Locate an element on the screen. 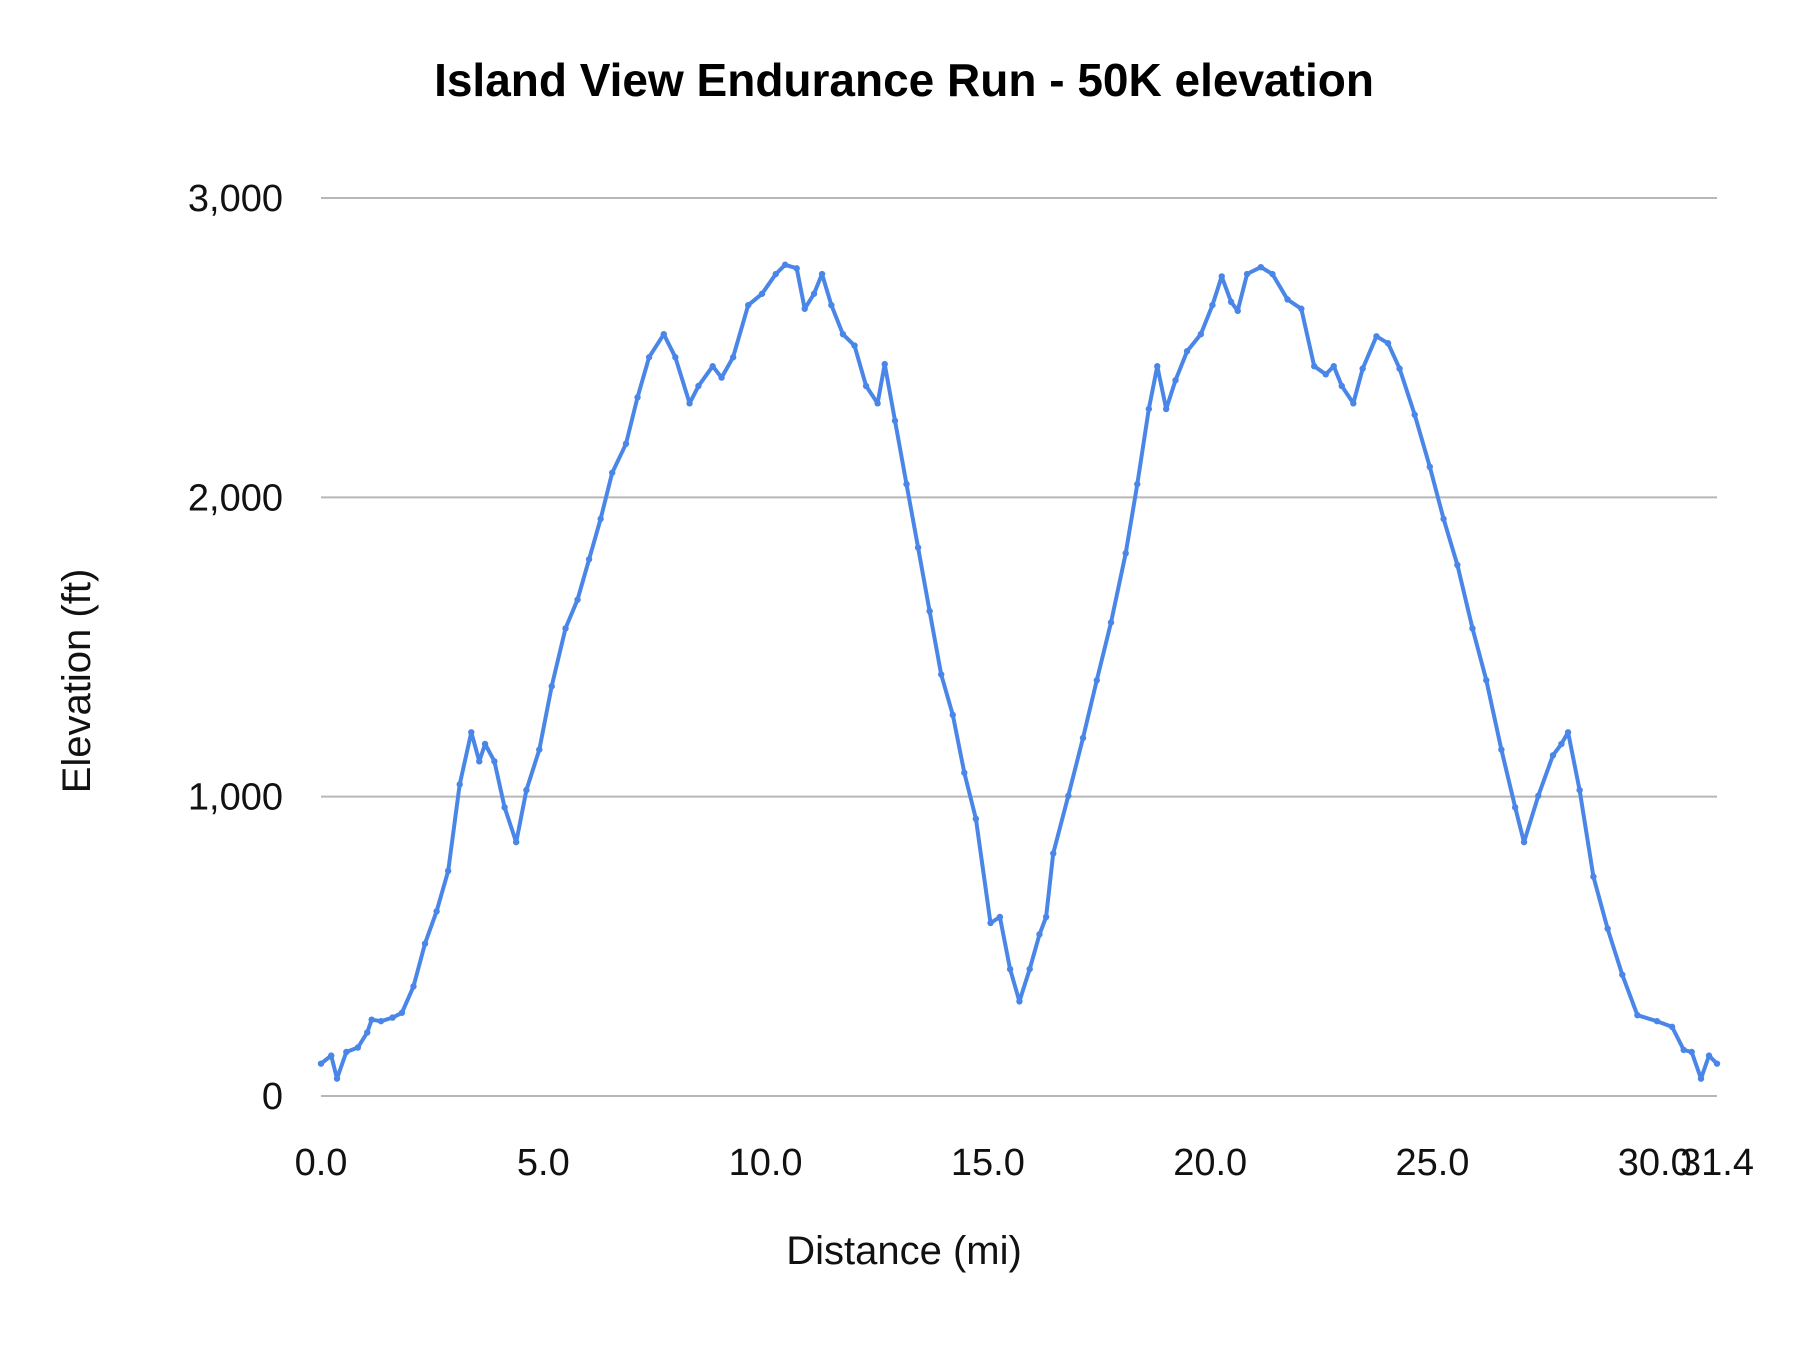 This screenshot has width=1800, height=1350. x-tick-label: 30.0 is located at coordinates (1655, 1163).